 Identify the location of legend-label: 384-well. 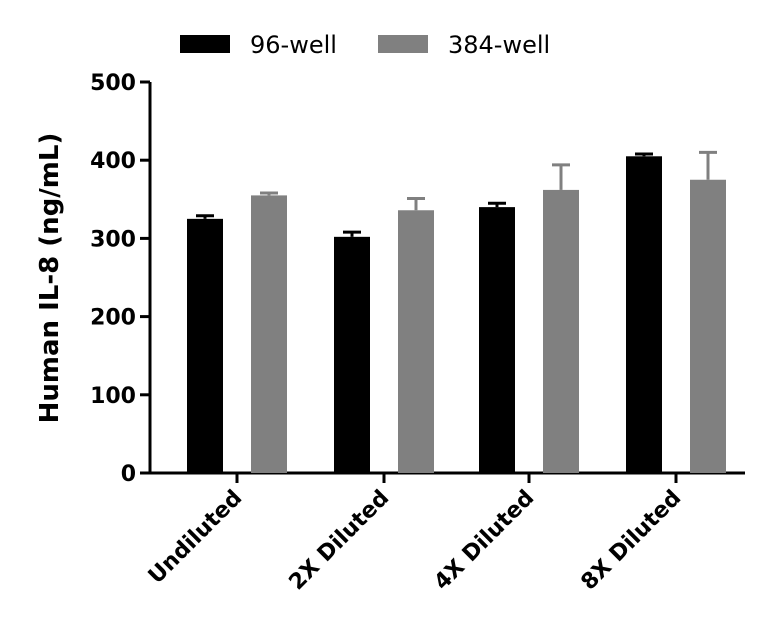
(499, 45).